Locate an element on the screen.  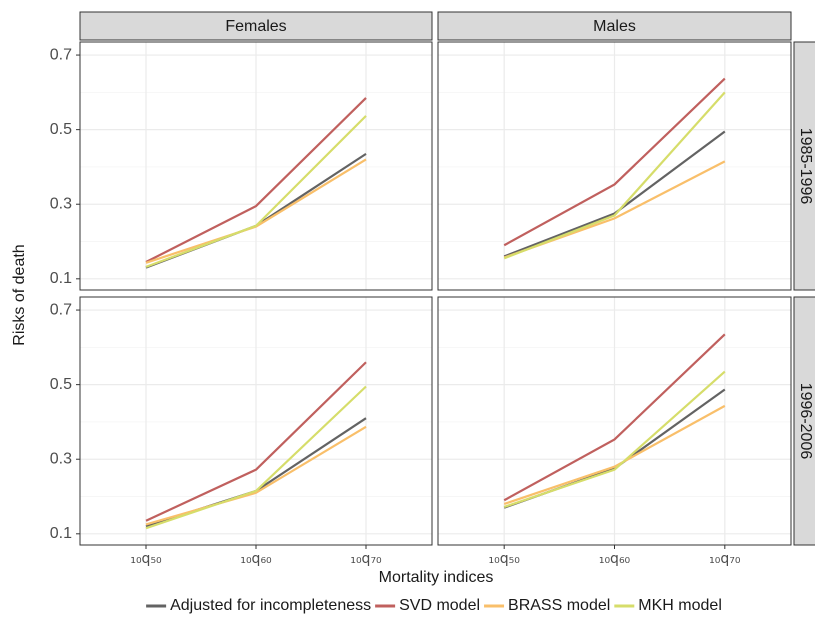
facet-label: Females is located at coordinates (255, 26).